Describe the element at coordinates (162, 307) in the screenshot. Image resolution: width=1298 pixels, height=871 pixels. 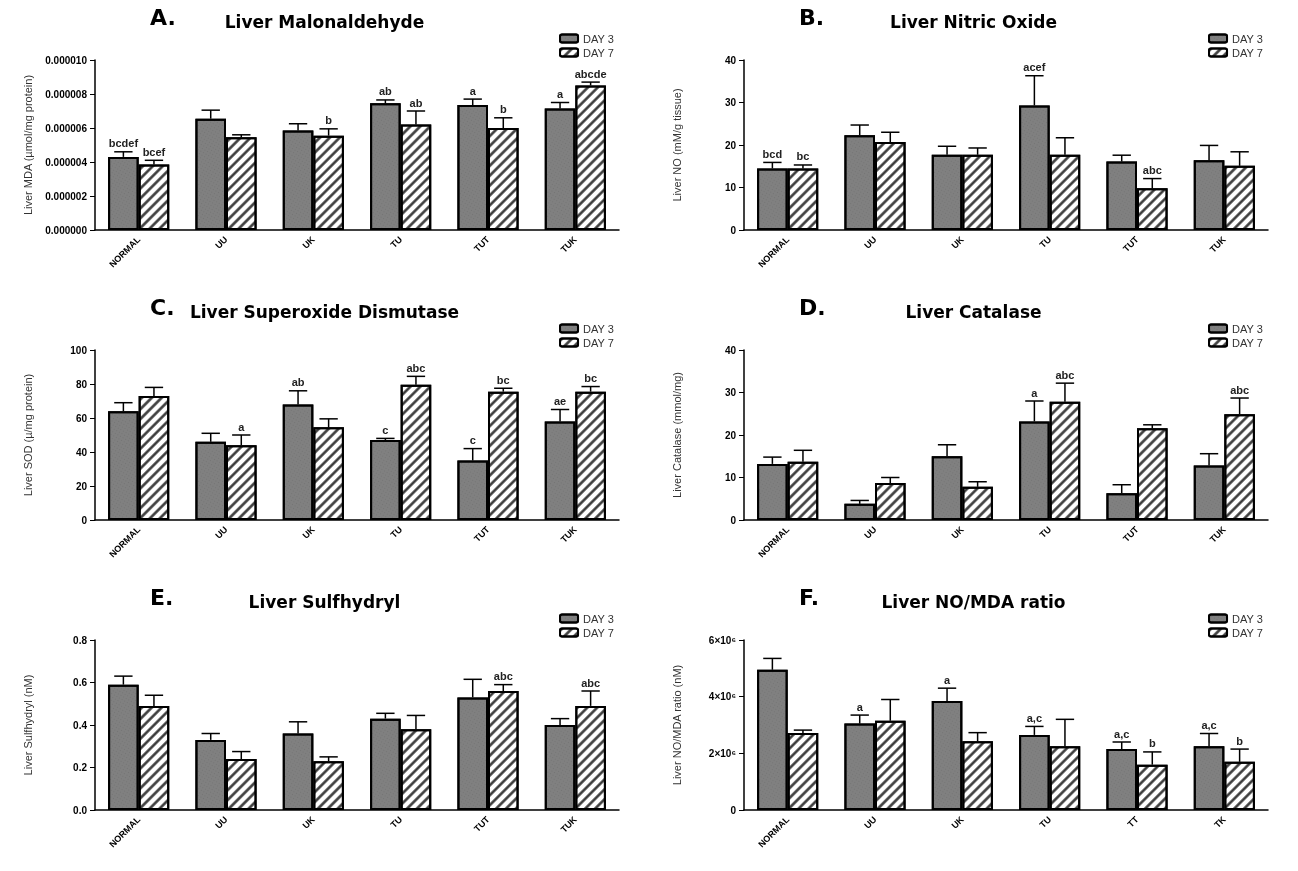
I see `text: C.` at that location.